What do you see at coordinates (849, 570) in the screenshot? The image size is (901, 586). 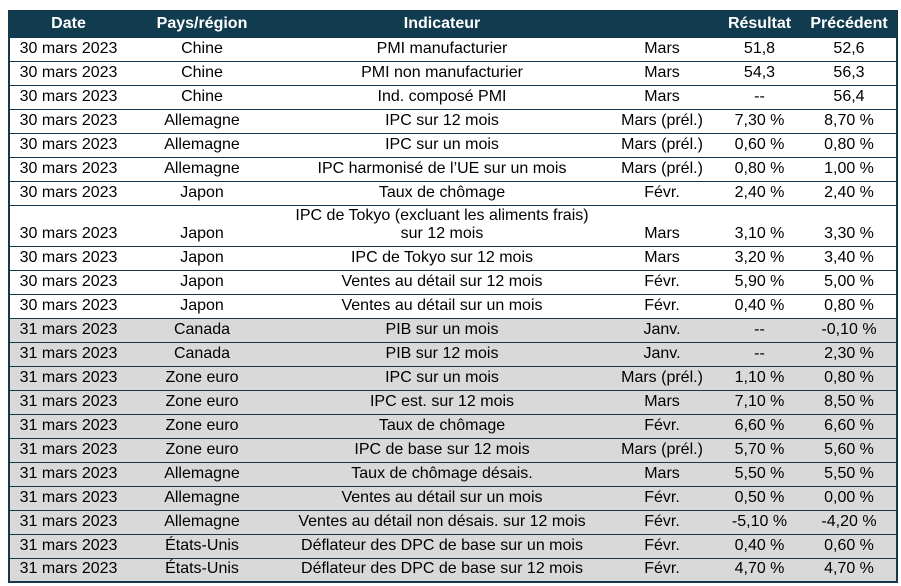 I see `cell-previous: 4,70 %` at bounding box center [849, 570].